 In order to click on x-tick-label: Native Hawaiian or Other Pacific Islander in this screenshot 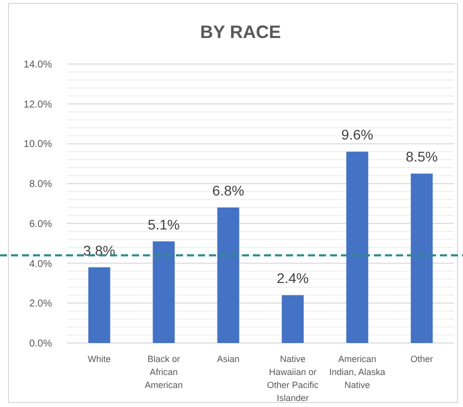, I will do `click(292, 378)`.